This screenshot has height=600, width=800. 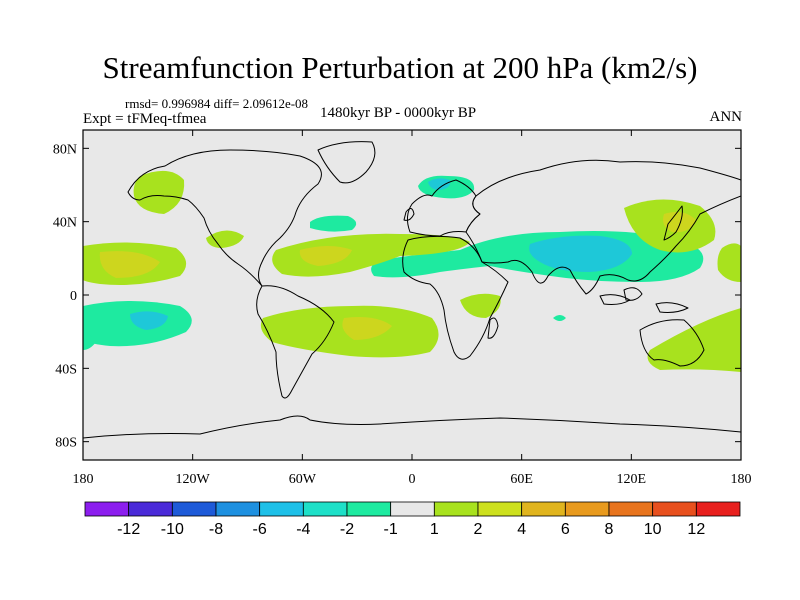 What do you see at coordinates (65, 149) in the screenshot?
I see `lat-tick-label: 80N` at bounding box center [65, 149].